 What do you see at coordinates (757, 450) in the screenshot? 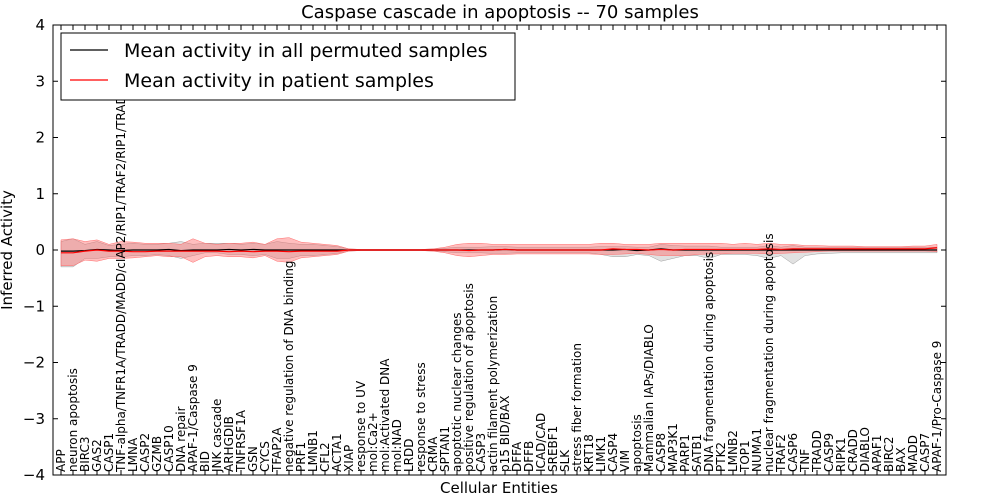
I see `x-tick-label: NUMA1` at bounding box center [757, 450].